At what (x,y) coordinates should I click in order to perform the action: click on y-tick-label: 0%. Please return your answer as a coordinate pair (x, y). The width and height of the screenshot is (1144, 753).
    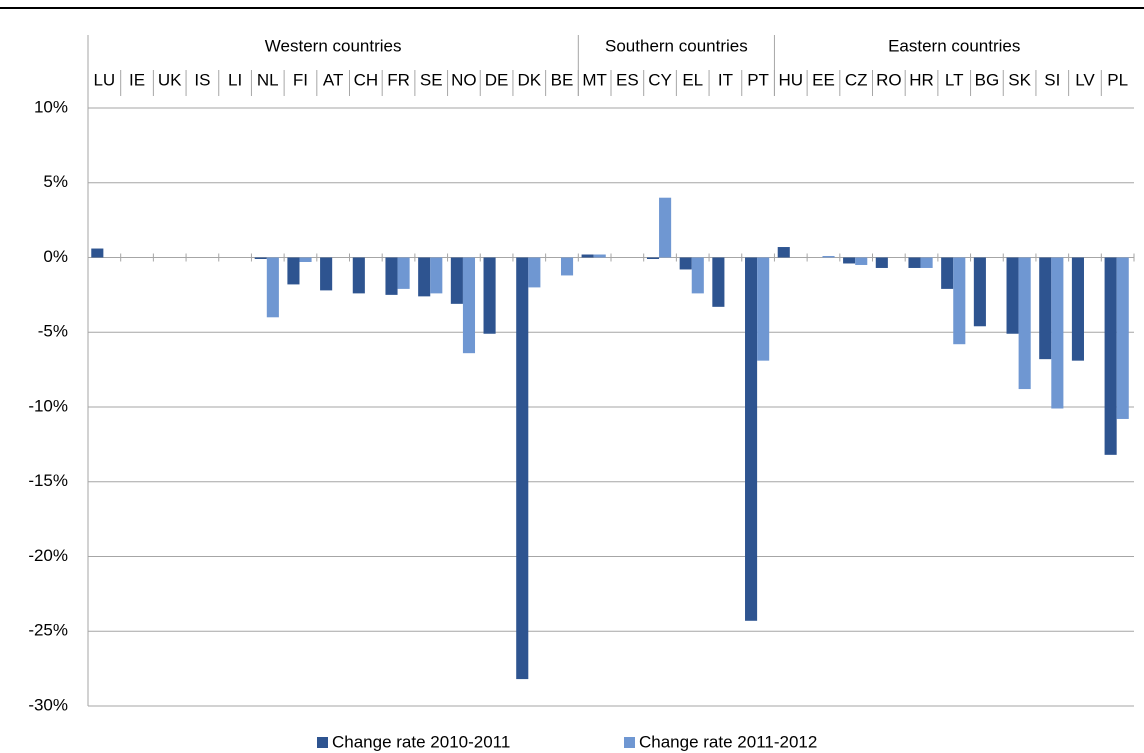
    Looking at the image, I should click on (55, 256).